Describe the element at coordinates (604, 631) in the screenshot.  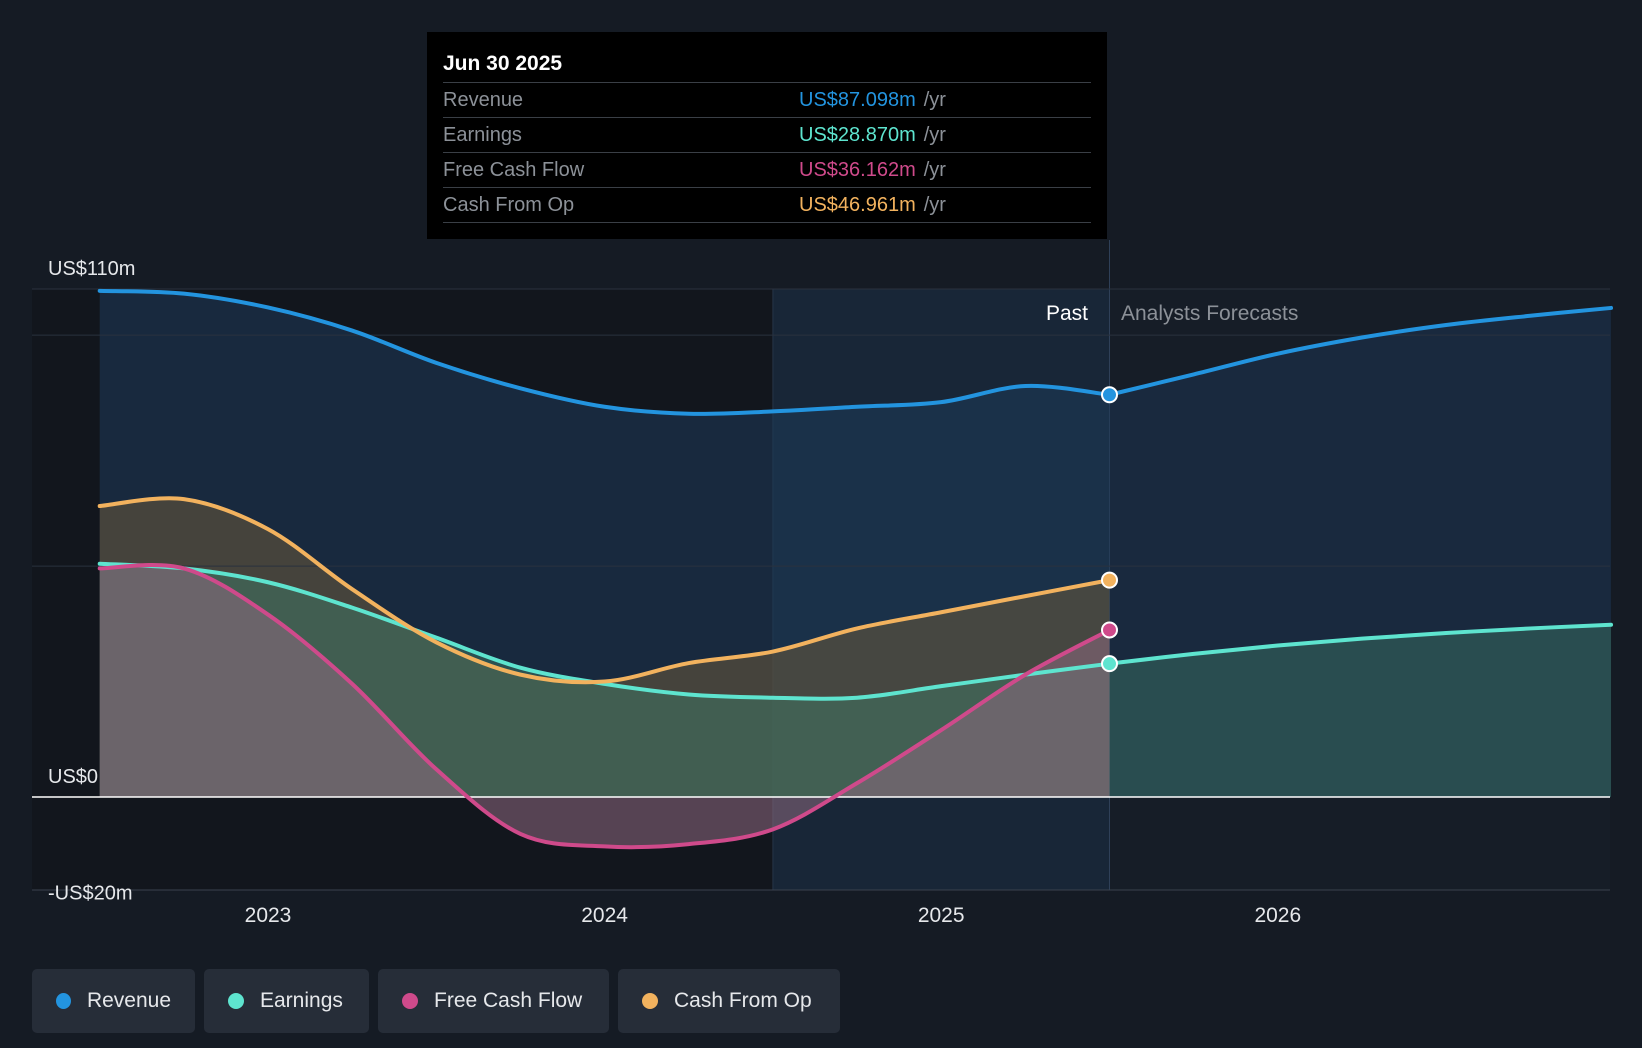
I see `earnings-line` at that location.